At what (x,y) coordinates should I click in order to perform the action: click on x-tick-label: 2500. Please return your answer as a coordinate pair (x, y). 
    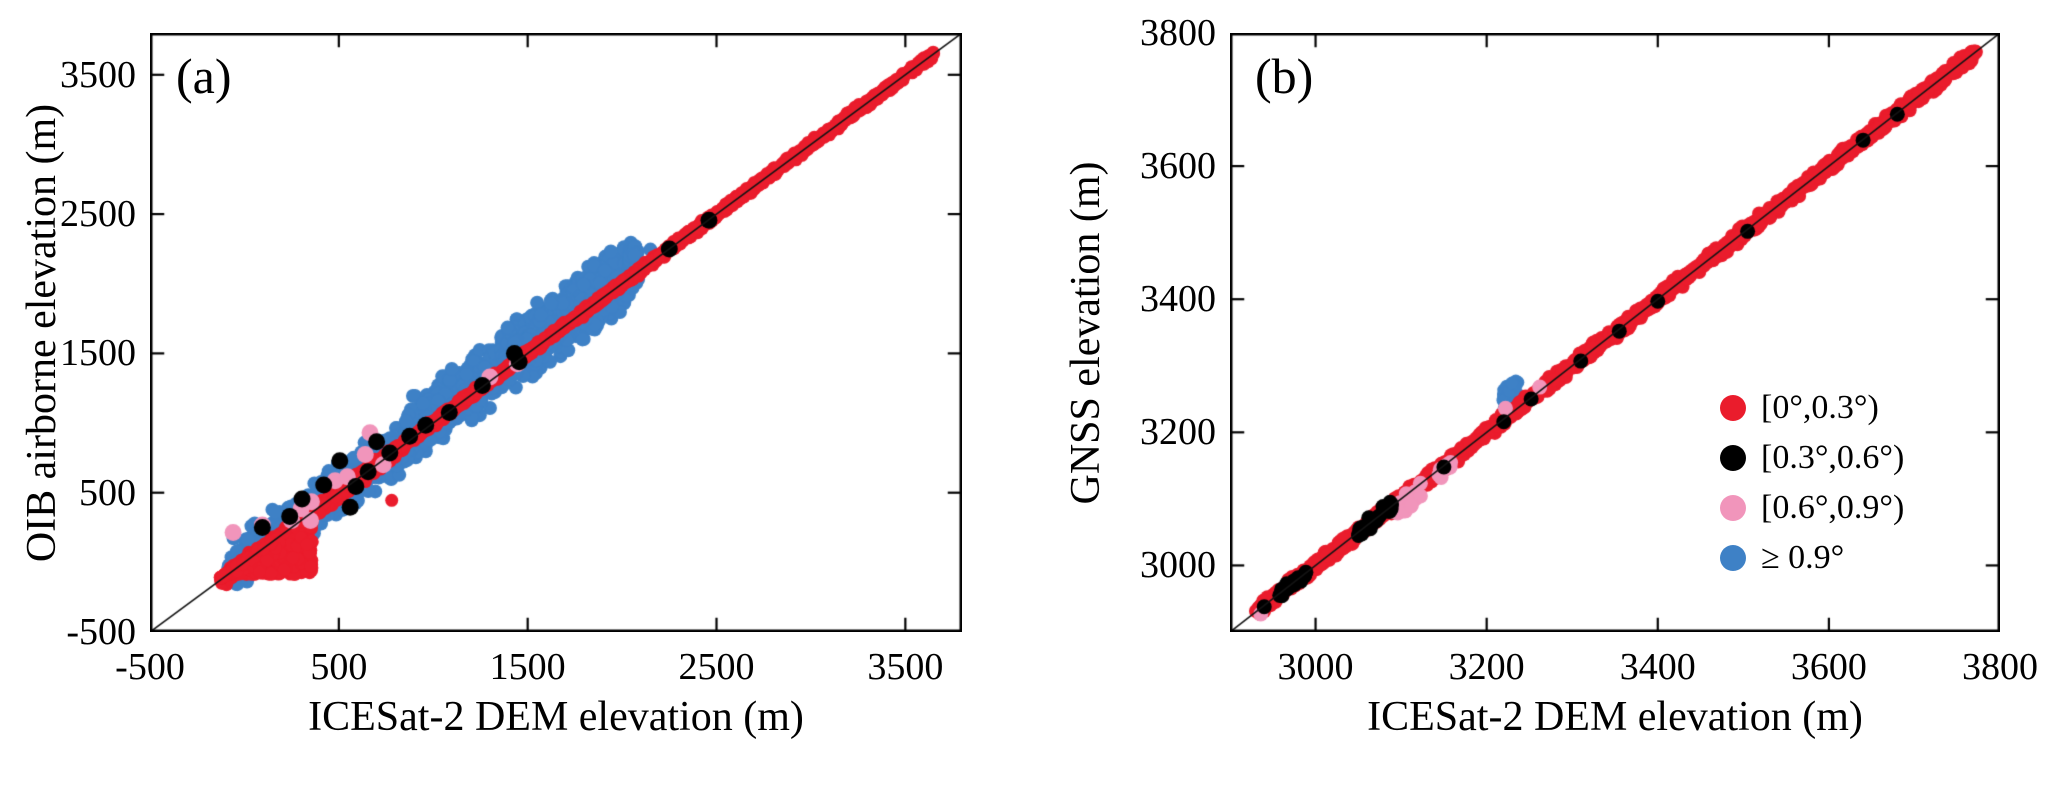
    Looking at the image, I should click on (716, 667).